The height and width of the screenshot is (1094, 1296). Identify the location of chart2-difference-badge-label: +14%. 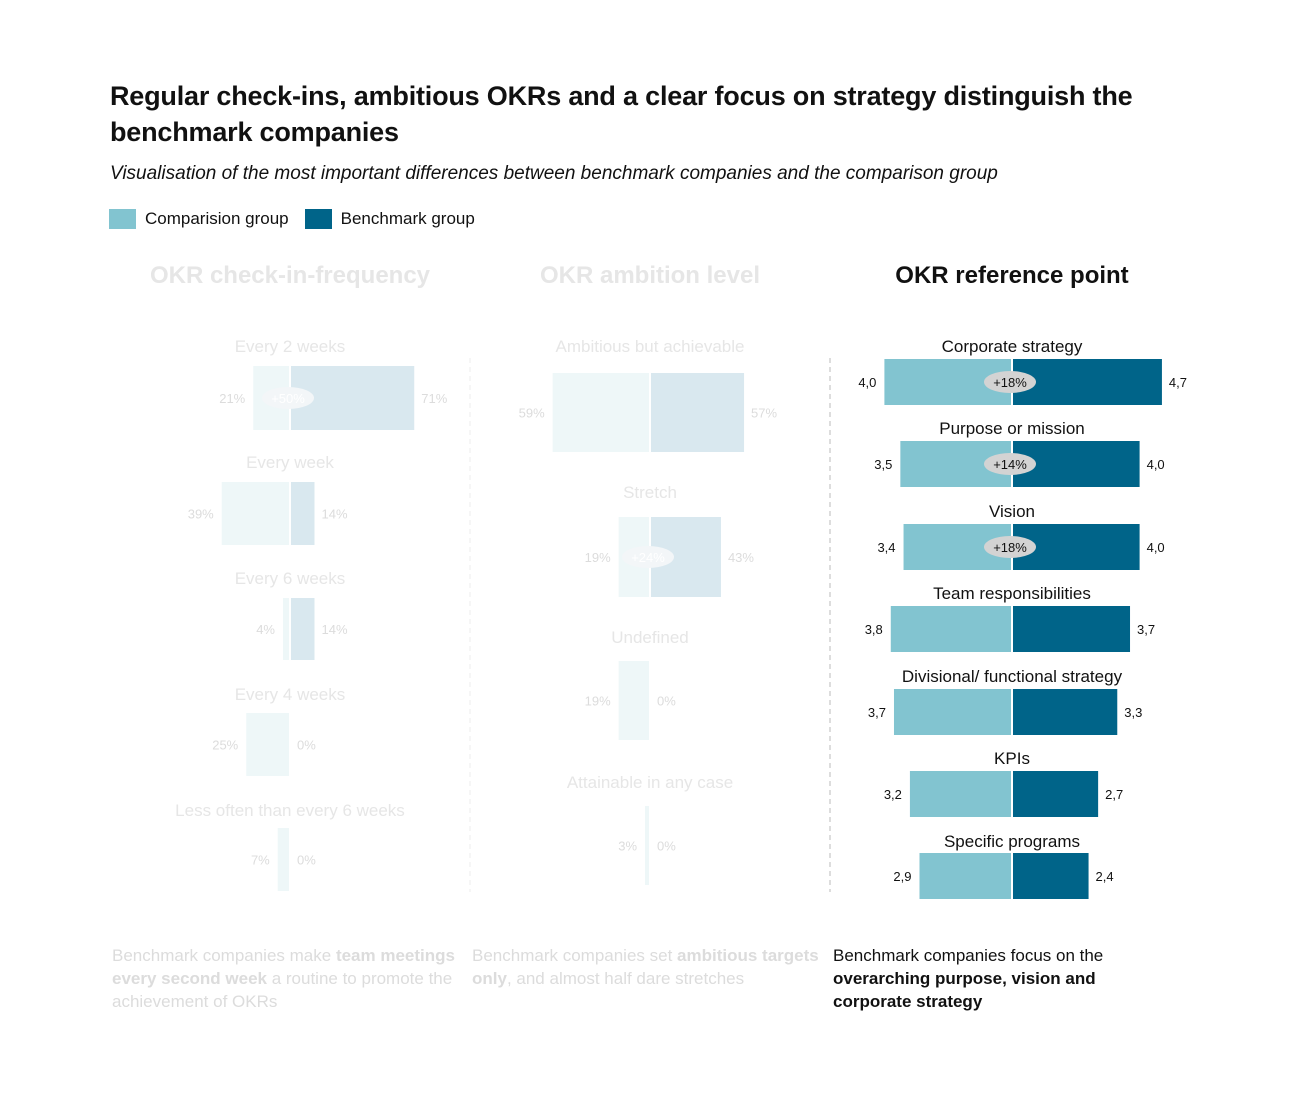
(1010, 464).